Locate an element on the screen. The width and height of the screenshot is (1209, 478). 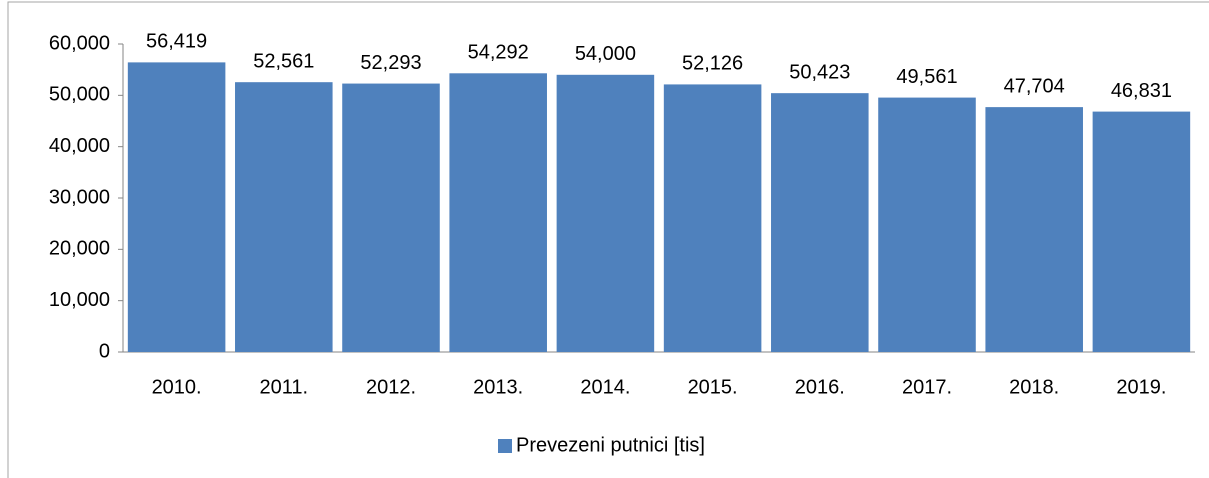
x-tick-label: 2014. is located at coordinates (605, 387).